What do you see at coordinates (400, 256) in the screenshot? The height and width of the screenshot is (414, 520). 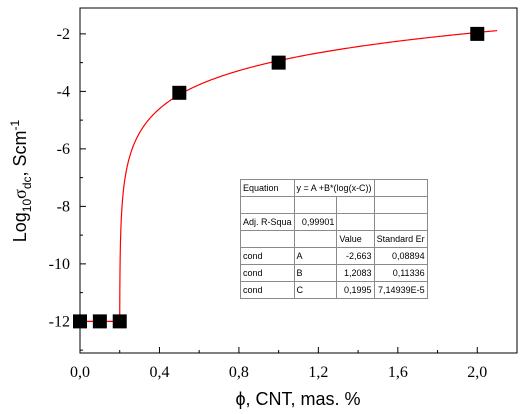 I see `row-stderr: 0,08894` at bounding box center [400, 256].